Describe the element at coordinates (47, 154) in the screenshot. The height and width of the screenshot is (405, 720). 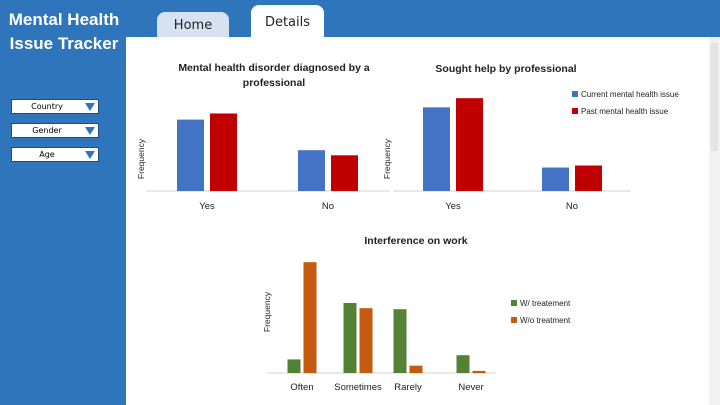
I see `age-filter-label: Age` at that location.